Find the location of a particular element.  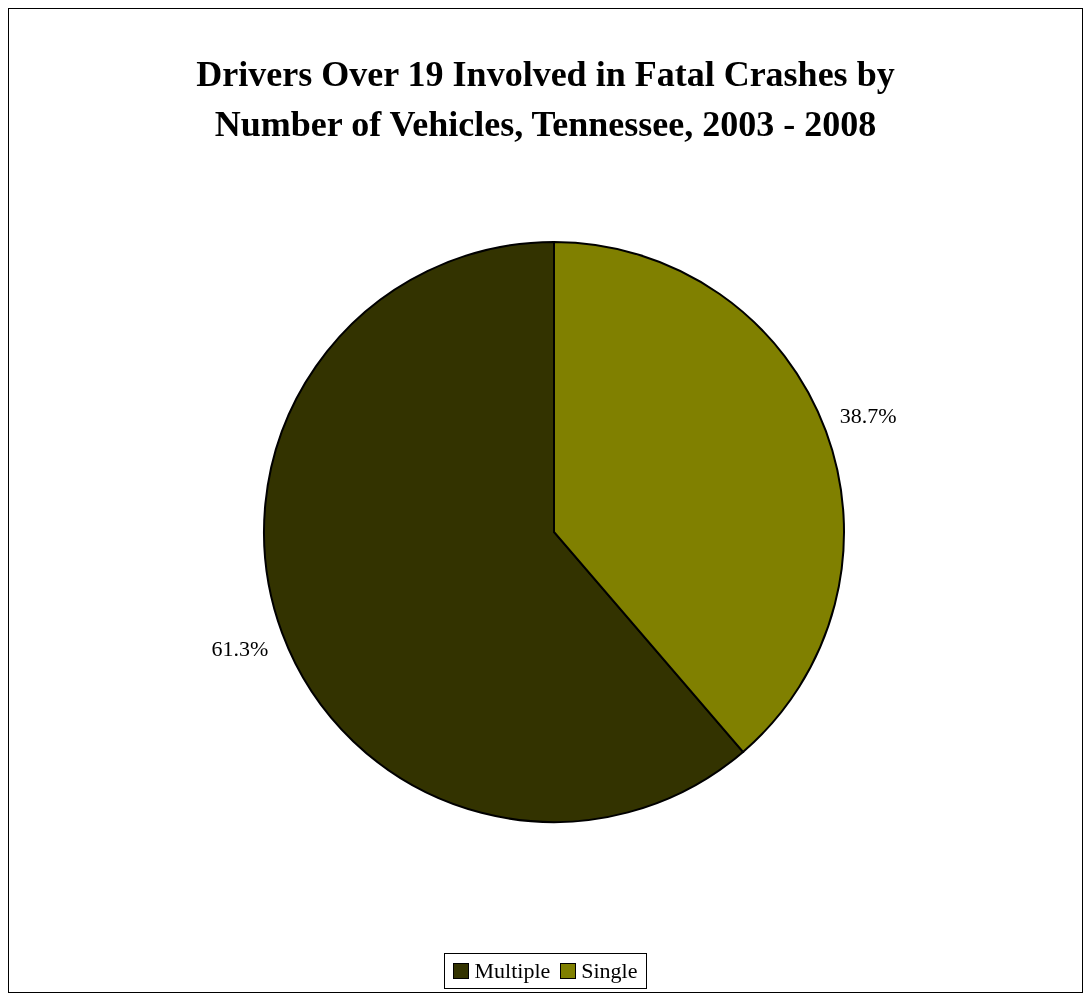

data-label: 61.3% is located at coordinates (240, 648).